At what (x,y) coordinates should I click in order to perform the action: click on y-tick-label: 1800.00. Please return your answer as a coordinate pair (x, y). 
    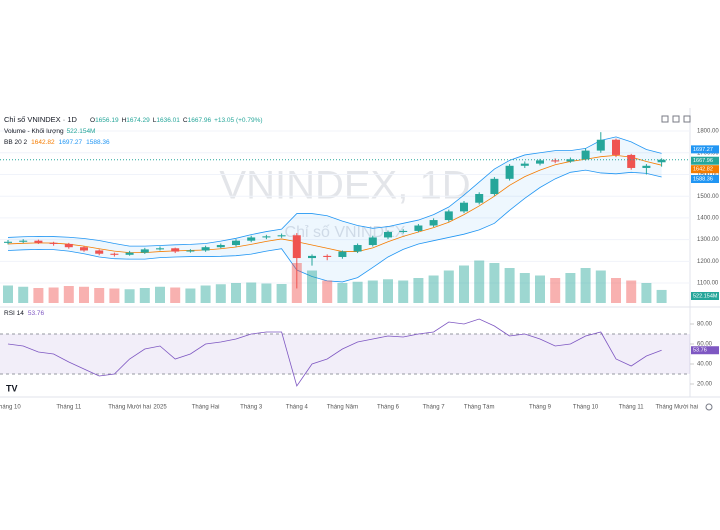
    Looking at the image, I should click on (708, 132).